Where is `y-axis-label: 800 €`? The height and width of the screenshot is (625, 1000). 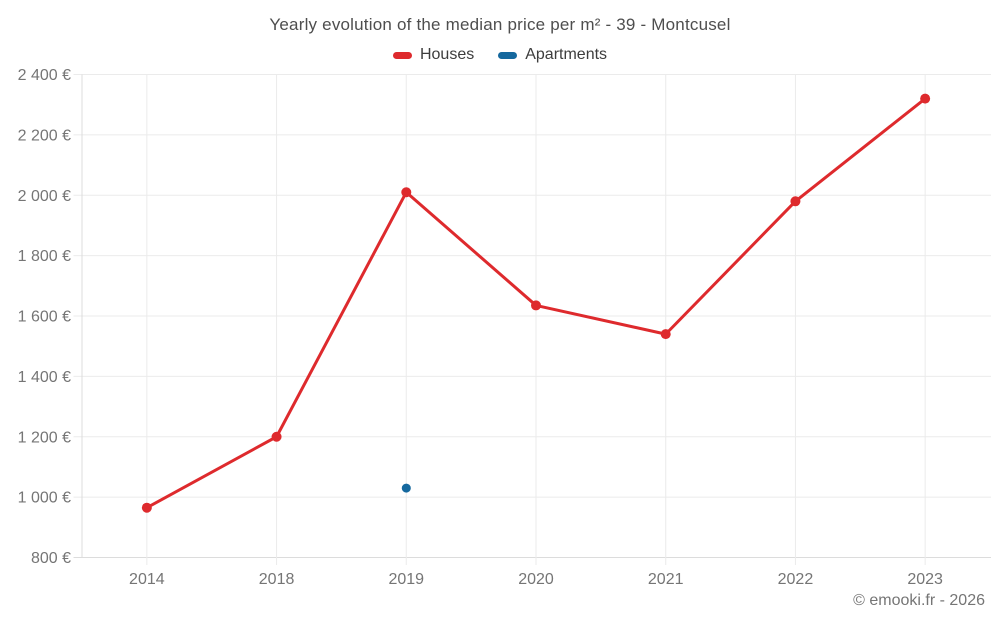 y-axis-label: 800 € is located at coordinates (51, 558).